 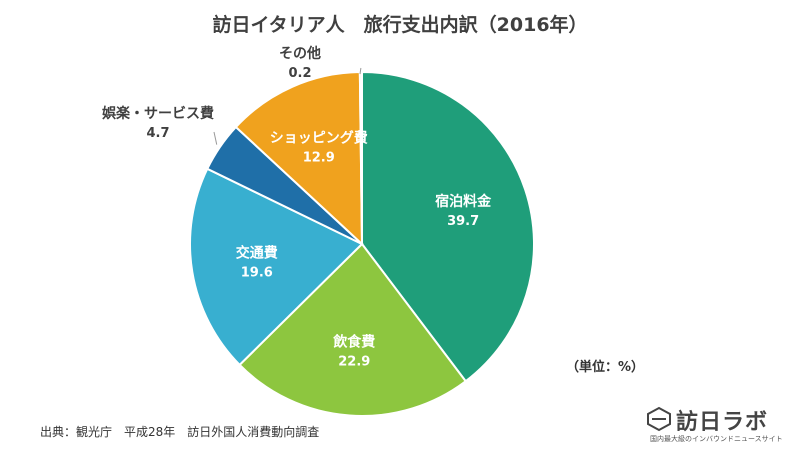 I want to click on slice-value-label: 19.6, so click(x=257, y=272).